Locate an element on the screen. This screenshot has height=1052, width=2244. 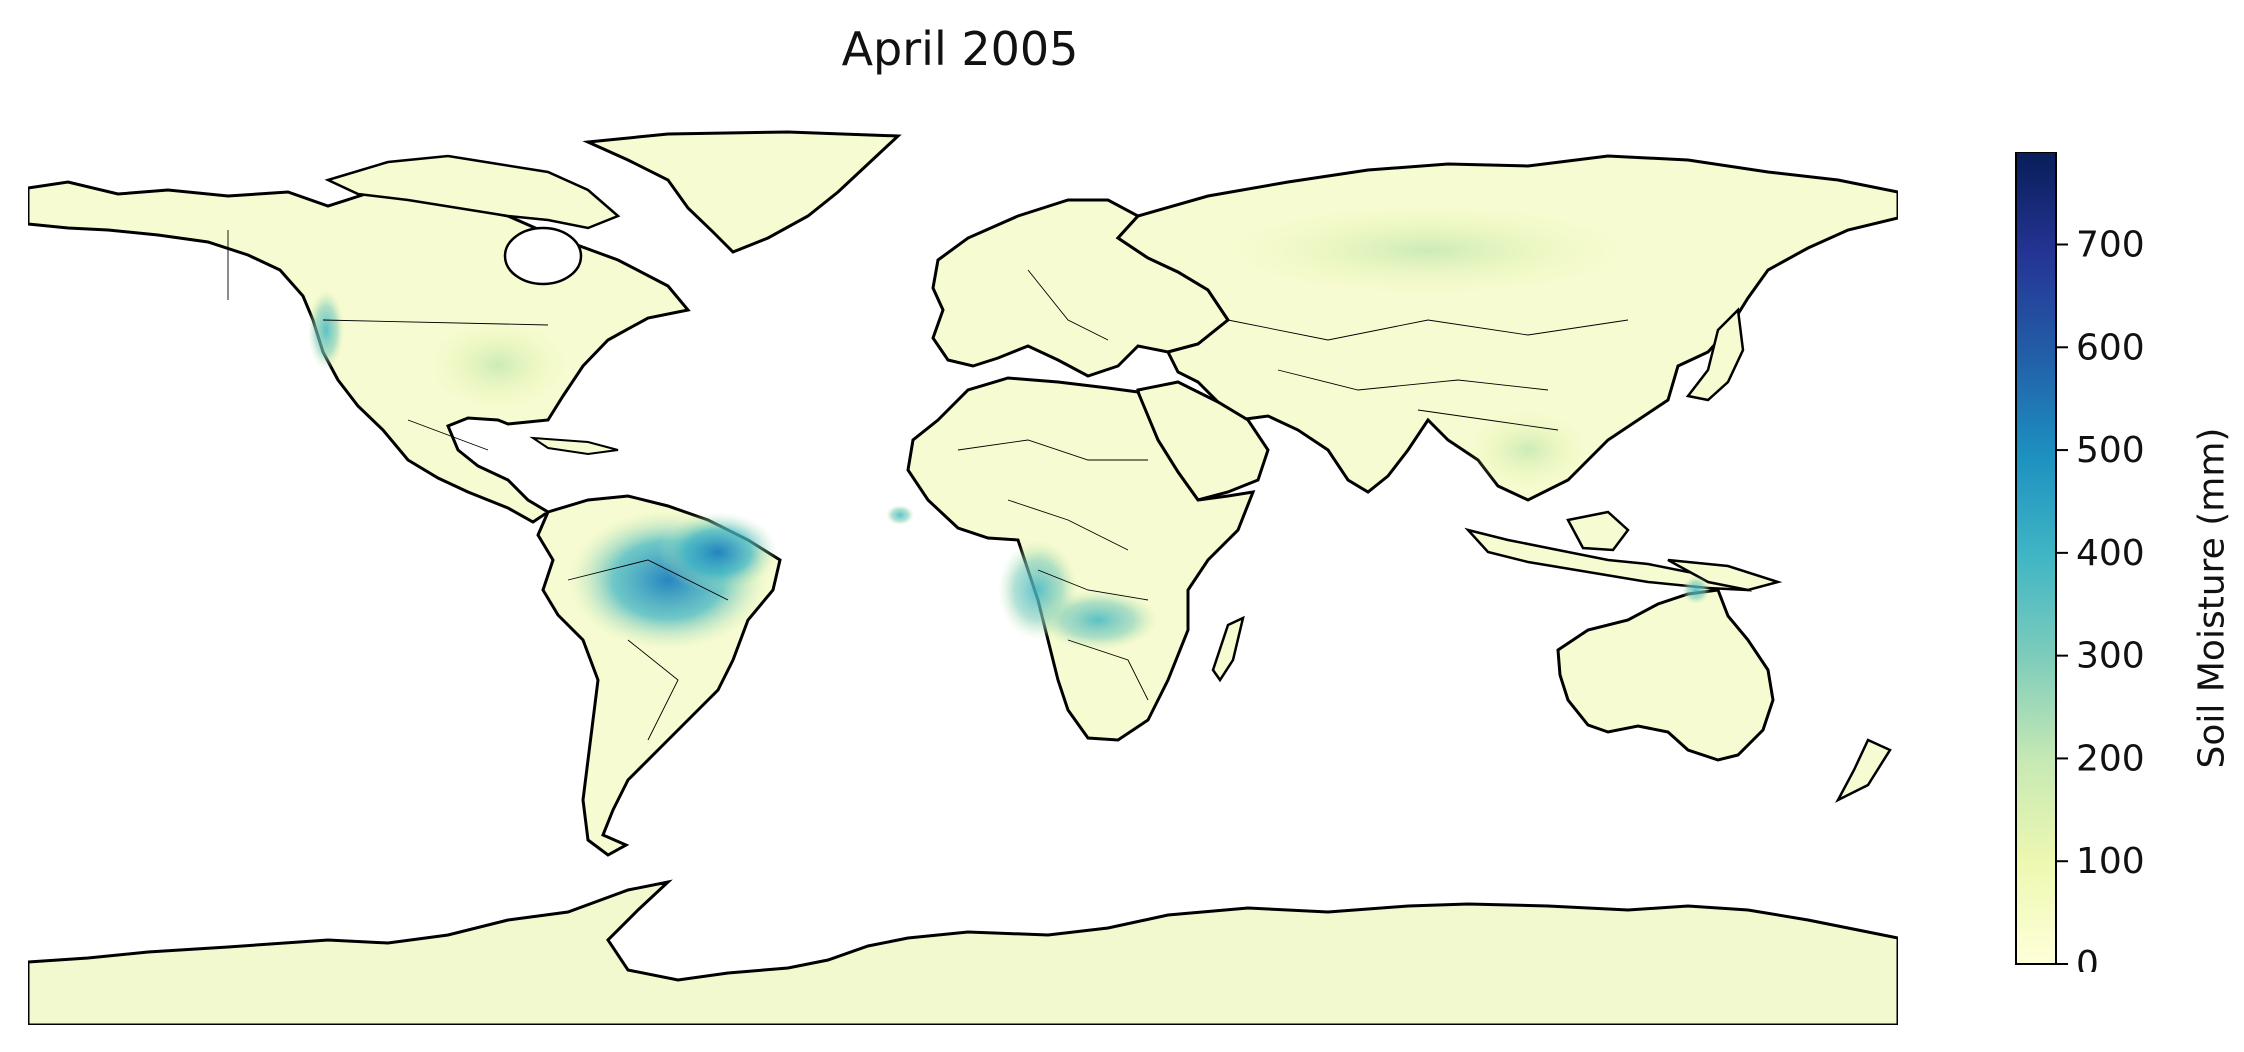
colorbar-tick-label: 0 is located at coordinates (2087, 958).